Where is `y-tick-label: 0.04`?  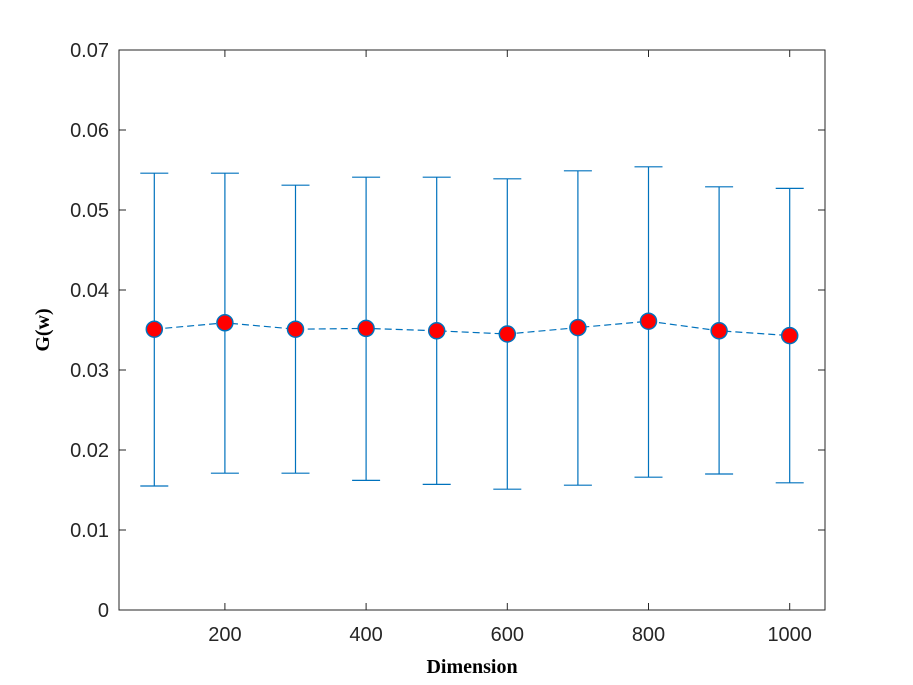 y-tick-label: 0.04 is located at coordinates (89, 291).